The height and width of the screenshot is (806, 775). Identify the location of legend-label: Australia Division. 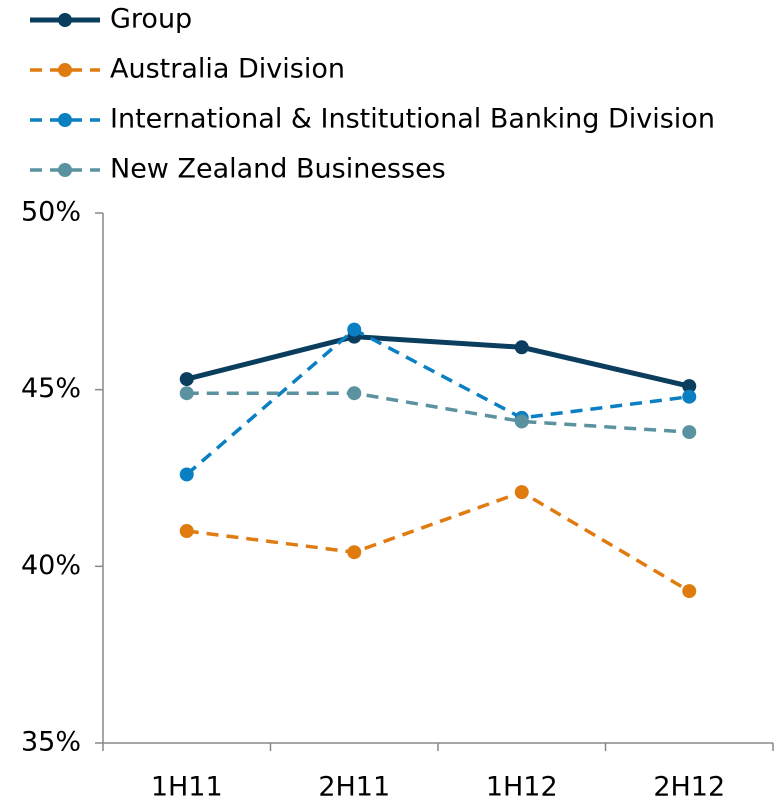
(227, 69).